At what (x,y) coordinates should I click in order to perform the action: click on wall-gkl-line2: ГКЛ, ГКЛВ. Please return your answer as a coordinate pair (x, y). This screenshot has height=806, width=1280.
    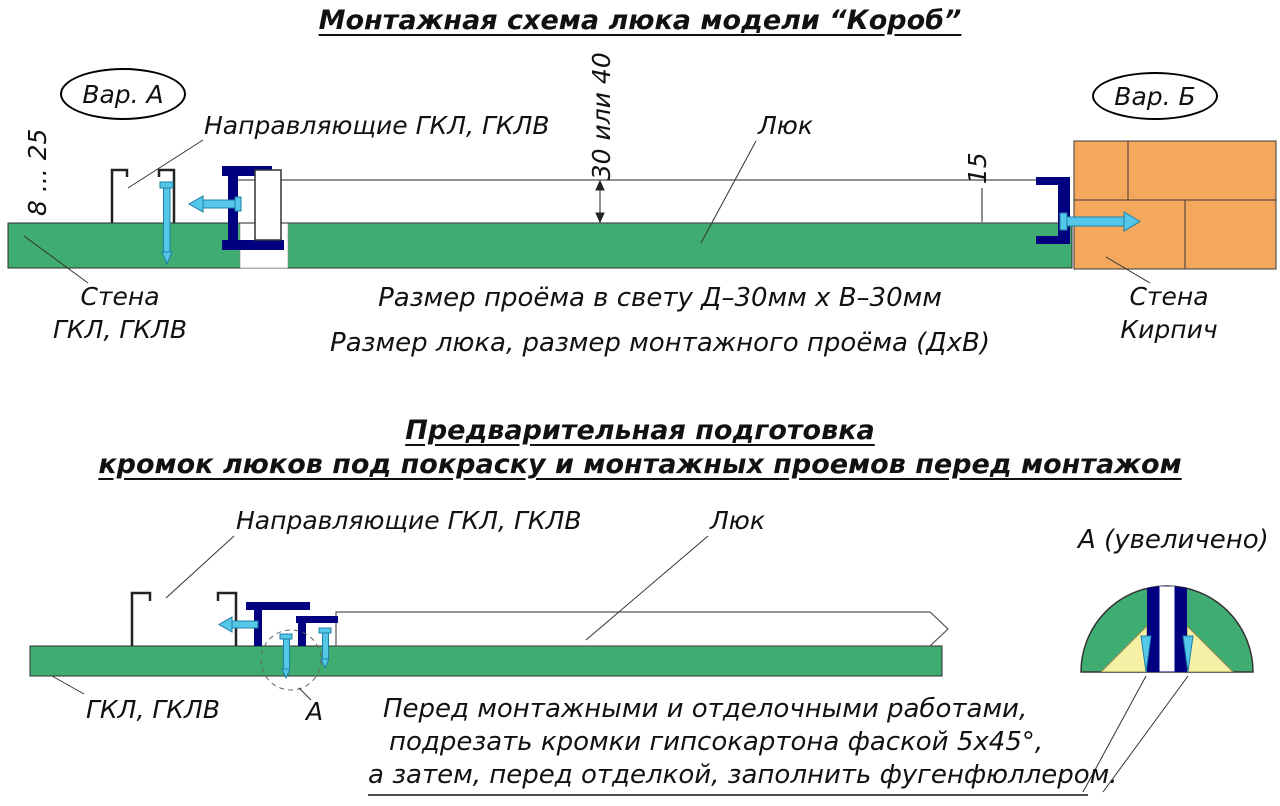
    Looking at the image, I should click on (120, 329).